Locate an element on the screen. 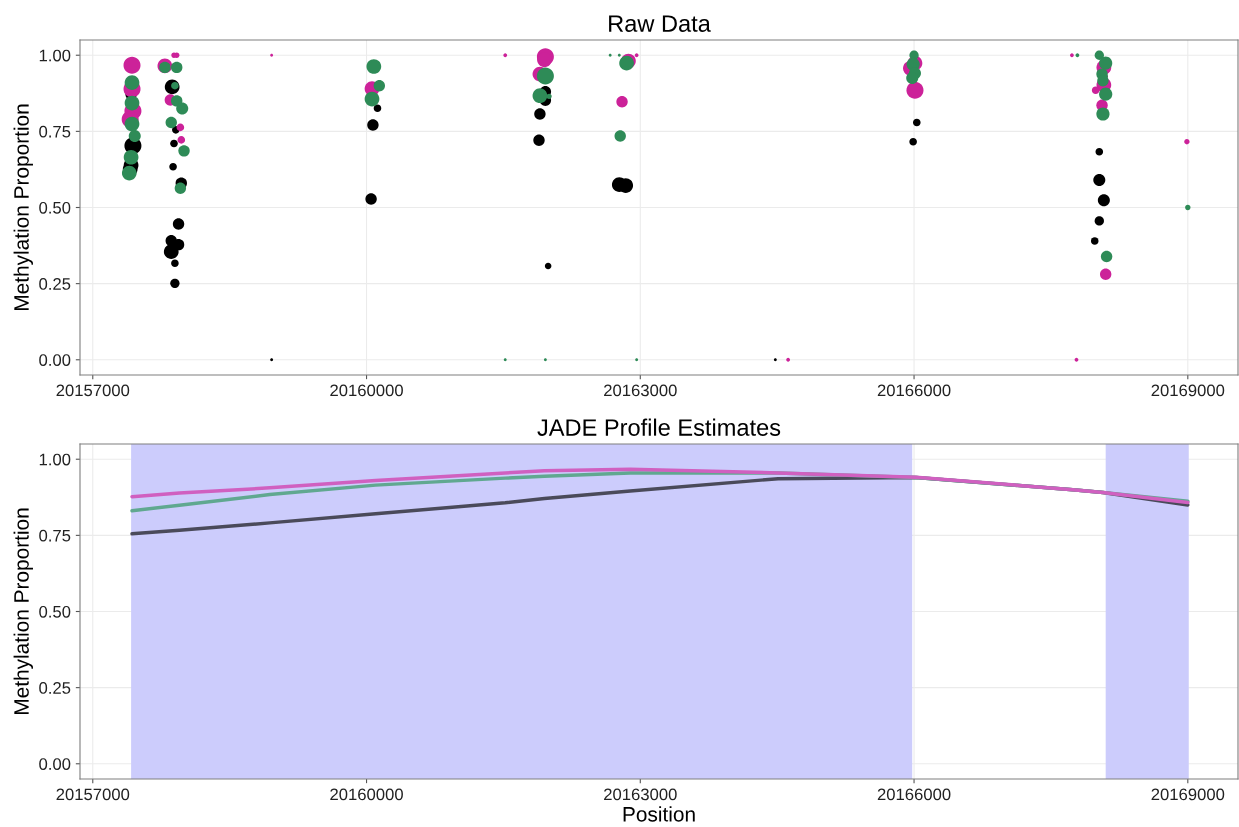 This screenshot has height=827, width=1239. chart-title: Raw Data is located at coordinates (660, 23).